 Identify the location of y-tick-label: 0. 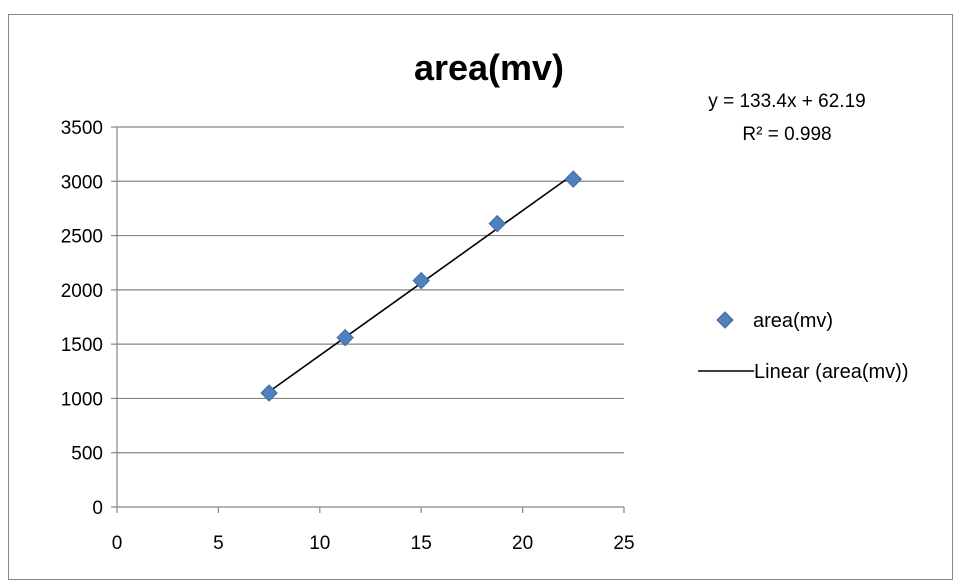
(97, 508).